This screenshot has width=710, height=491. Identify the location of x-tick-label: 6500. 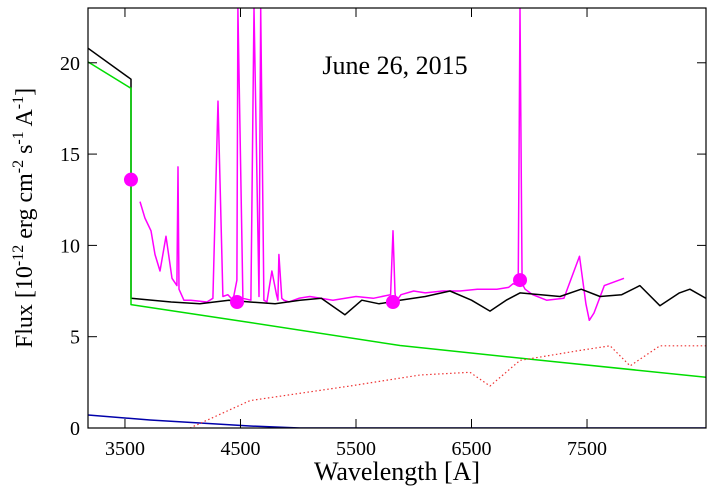
(472, 449).